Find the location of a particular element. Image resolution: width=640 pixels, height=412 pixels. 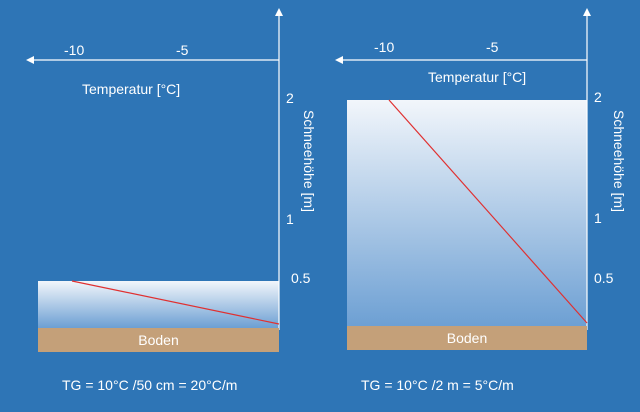

gradient-formula-right: TG = 10°C /2 m = 5°C/m is located at coordinates (437, 385).